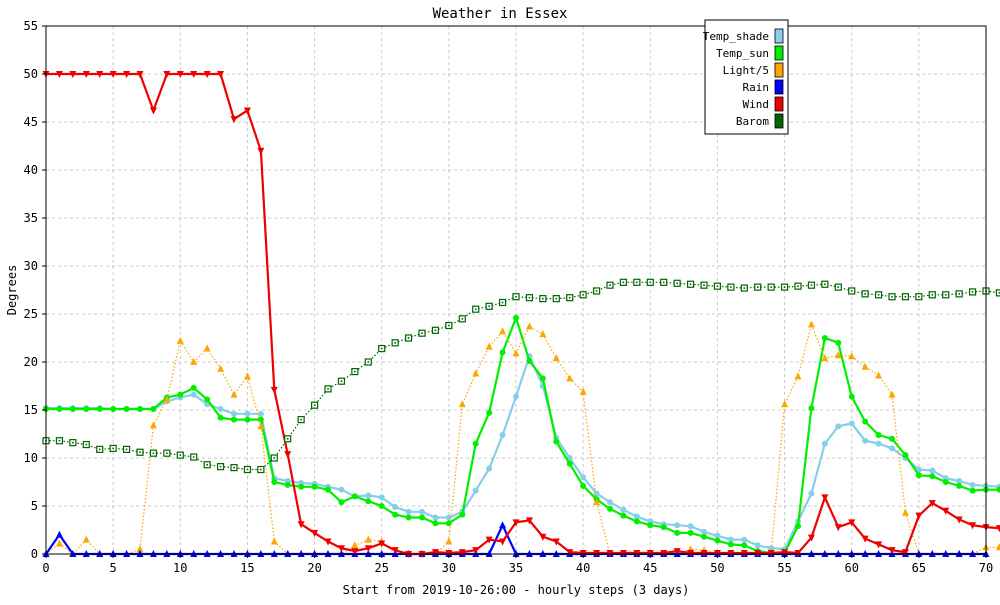 This screenshot has width=1000, height=605. Describe the element at coordinates (500, 14) in the screenshot. I see `chart-title: Weather in Essex` at that location.